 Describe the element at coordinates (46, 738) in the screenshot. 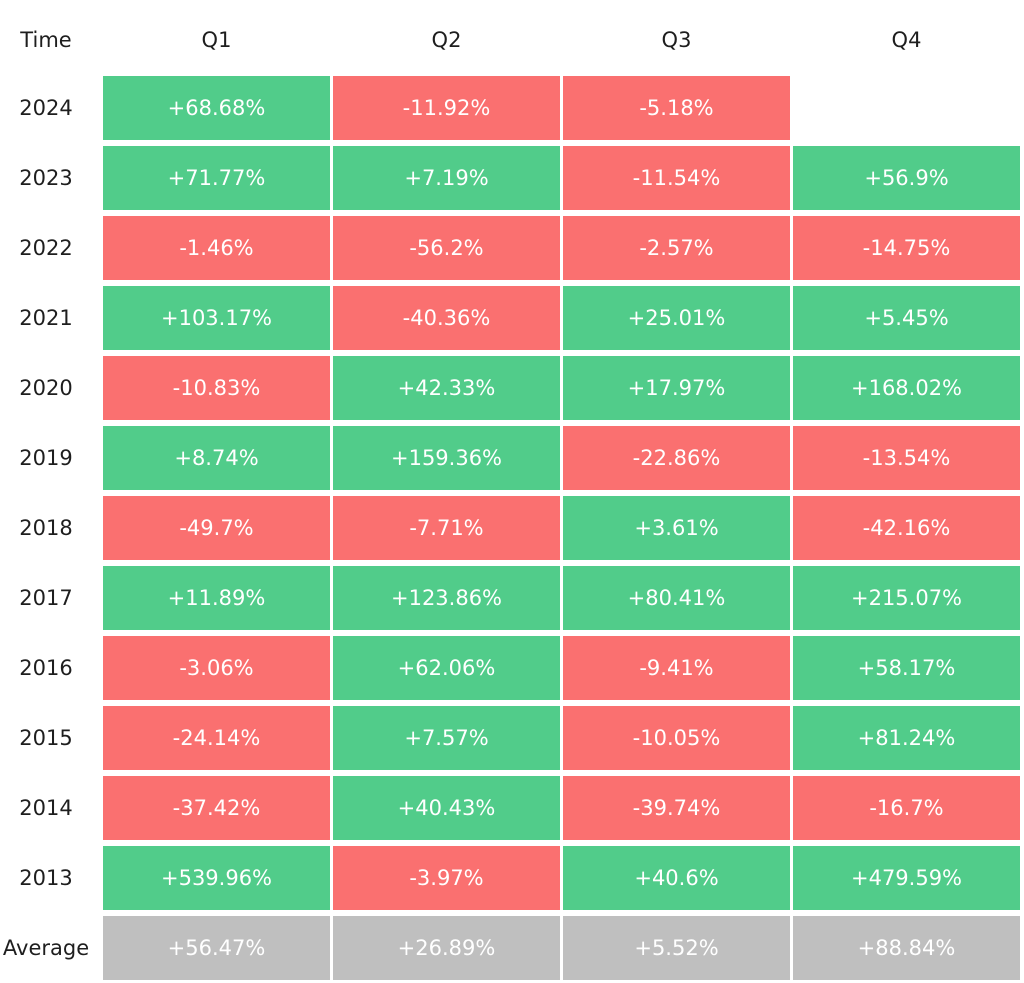

I see `year-label-2015: 2015` at that location.